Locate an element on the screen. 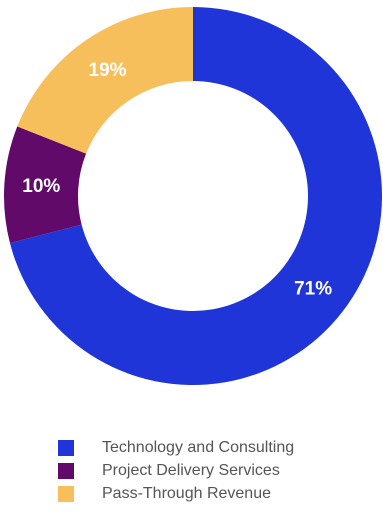  legend-item-technology-and-consulting: Technology and Consulting is located at coordinates (218, 447).